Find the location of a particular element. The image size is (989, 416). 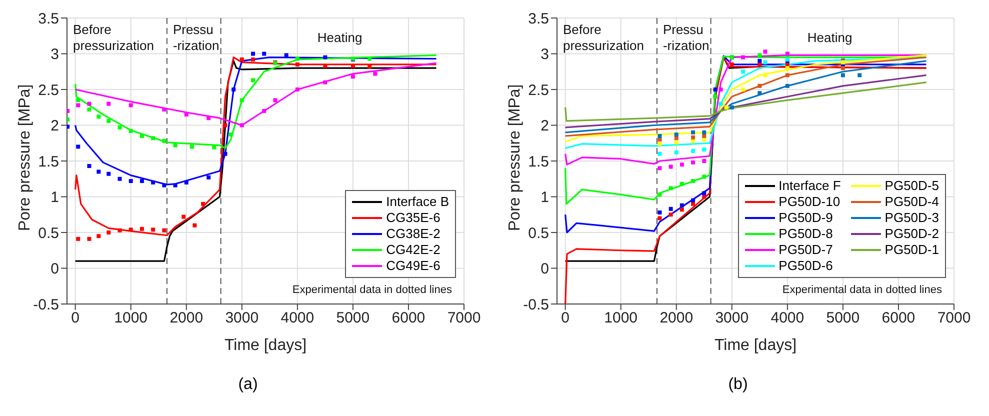

legend-label: PG50D-3 is located at coordinates (911, 218).